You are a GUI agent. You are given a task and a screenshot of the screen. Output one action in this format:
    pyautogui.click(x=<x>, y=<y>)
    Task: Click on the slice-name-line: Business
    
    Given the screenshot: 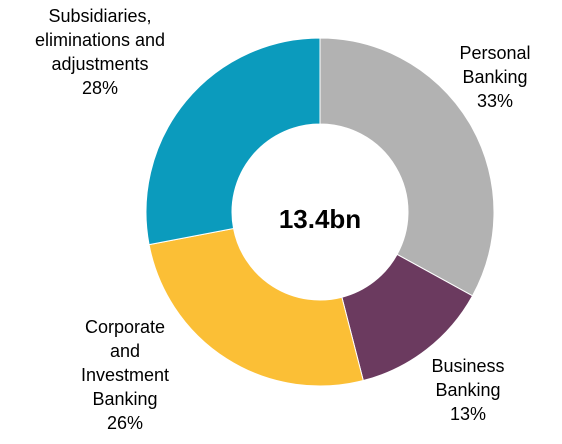 What is the action you would take?
    pyautogui.click(x=467, y=366)
    